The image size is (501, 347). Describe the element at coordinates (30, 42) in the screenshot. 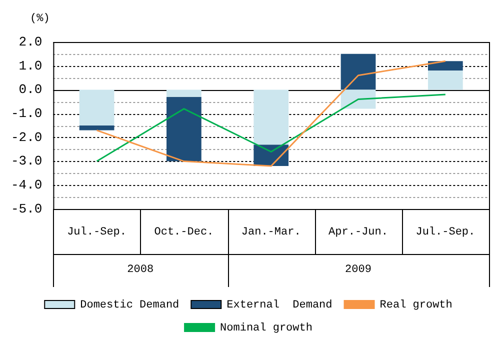

I see `y-tick-label: 2.0` at that location.